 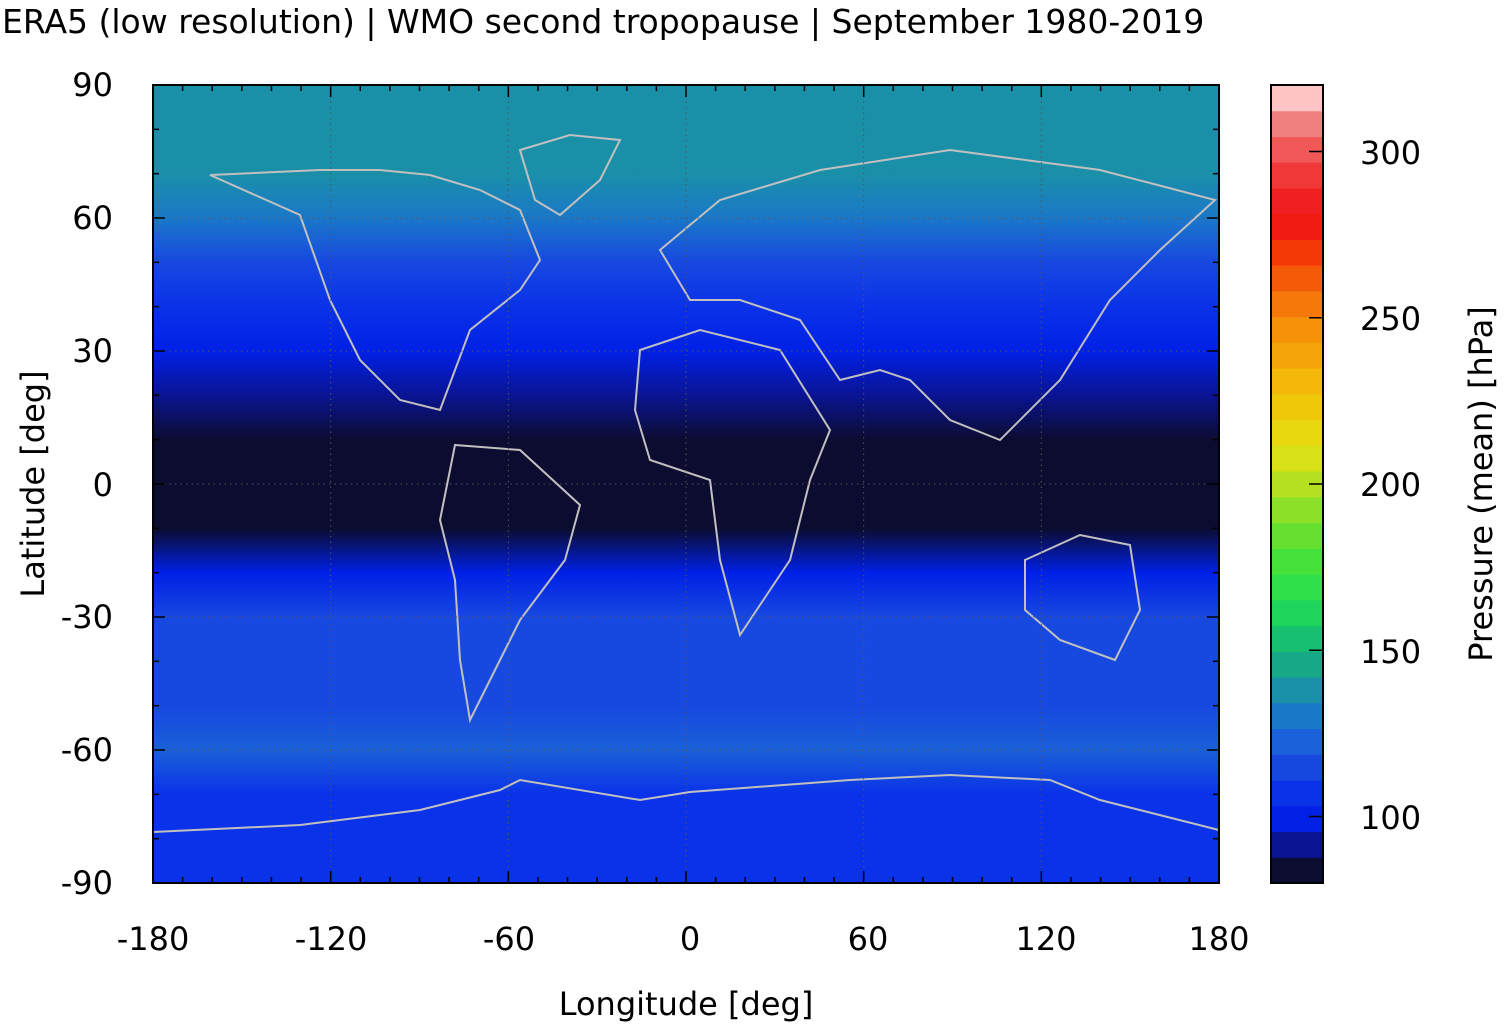 What do you see at coordinates (1045, 939) in the screenshot?
I see `x-tick-label: 120` at bounding box center [1045, 939].